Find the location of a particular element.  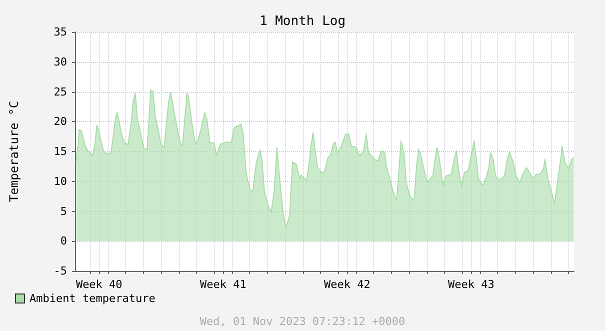

y-tick-label: 5 is located at coordinates (63, 211).